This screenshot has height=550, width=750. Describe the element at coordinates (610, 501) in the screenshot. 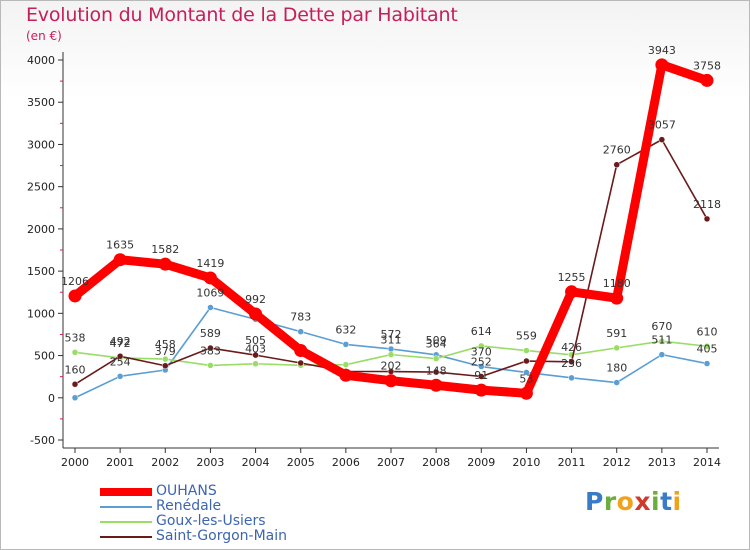

I see `logo-letter: r` at that location.